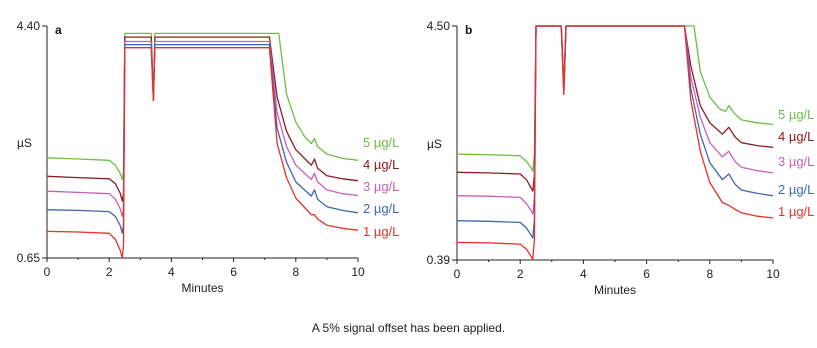 The image size is (817, 348). Describe the element at coordinates (408, 328) in the screenshot. I see `footnote: A 5% signal offset has been applied.` at that location.